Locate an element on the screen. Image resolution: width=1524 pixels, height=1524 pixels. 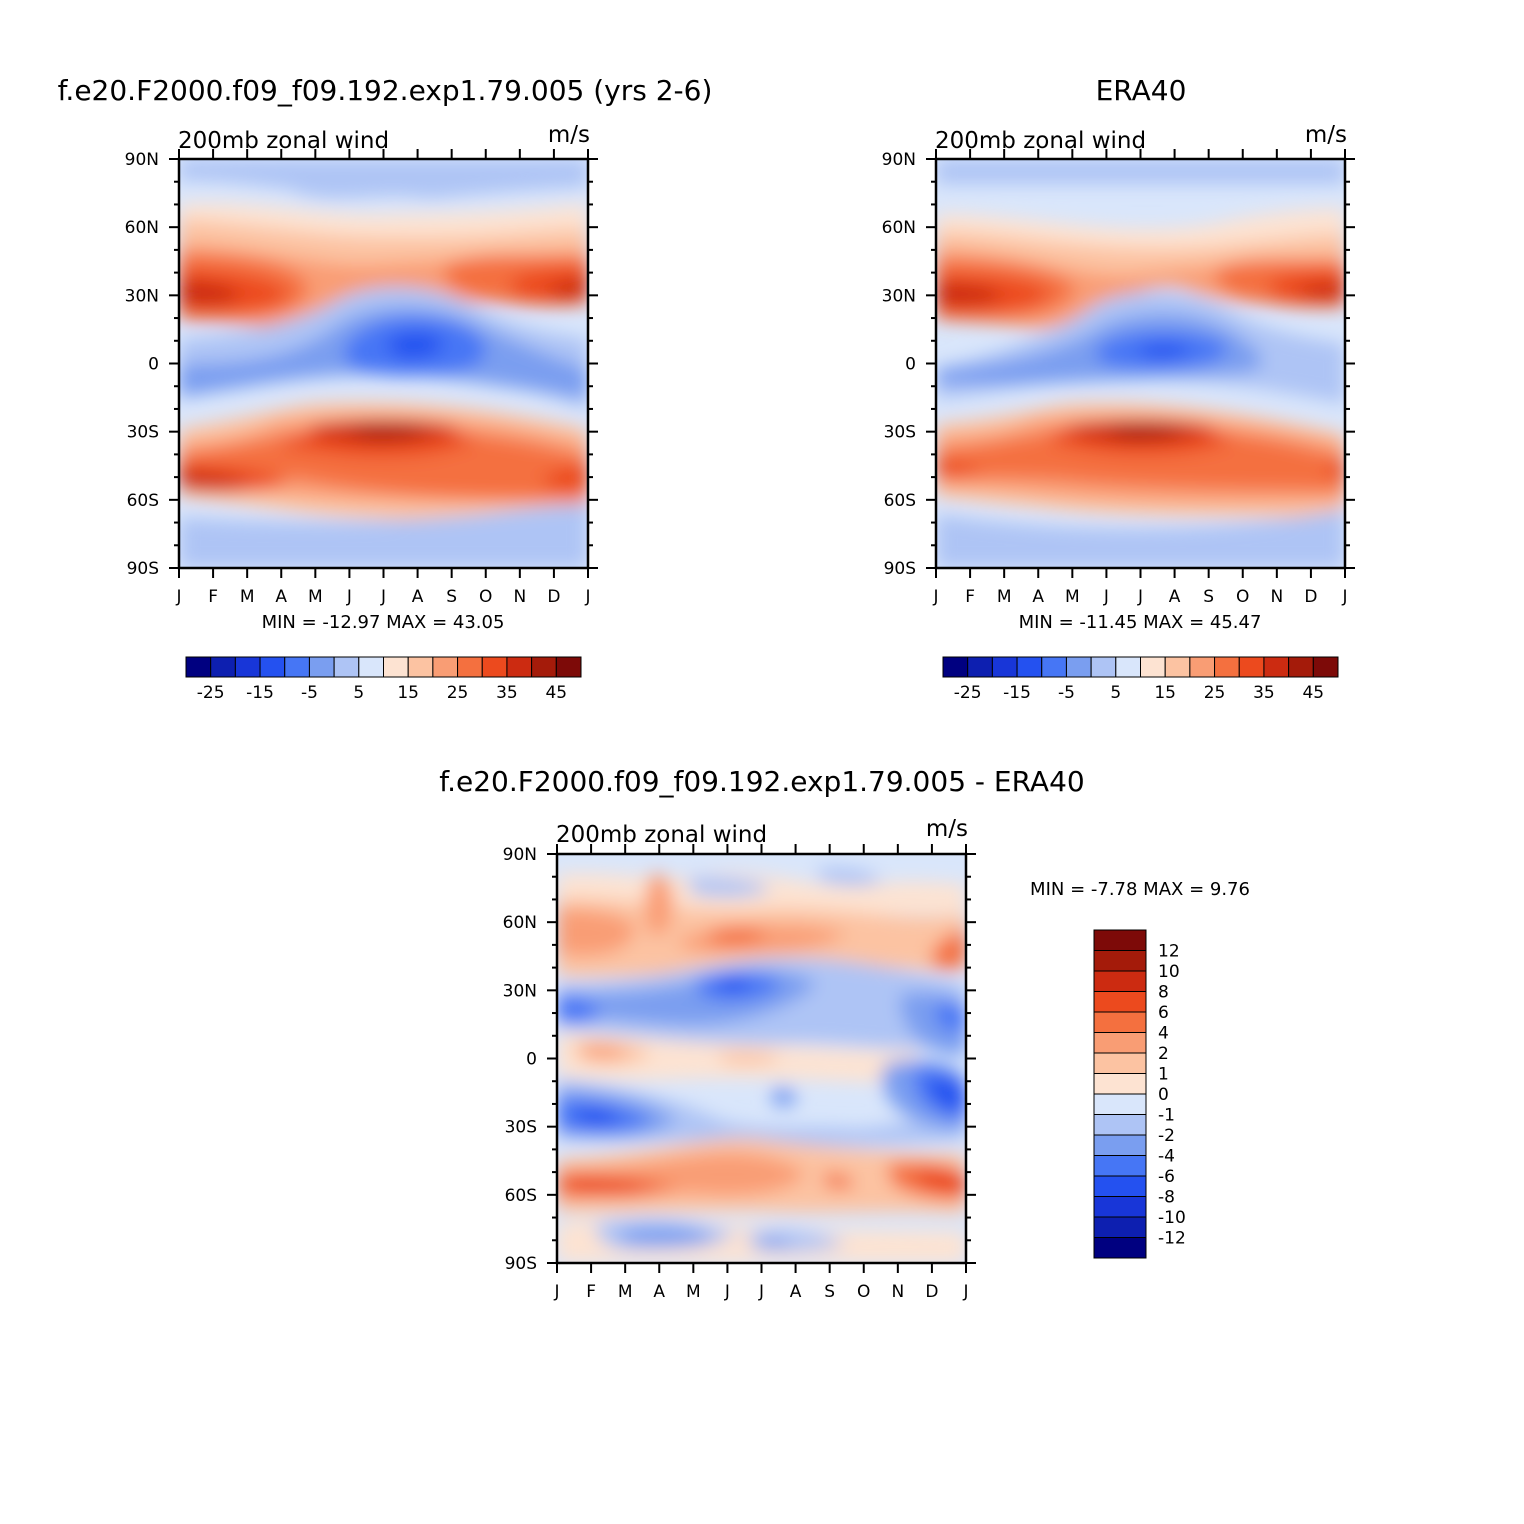
colorbar-label: 45 is located at coordinates (556, 693).